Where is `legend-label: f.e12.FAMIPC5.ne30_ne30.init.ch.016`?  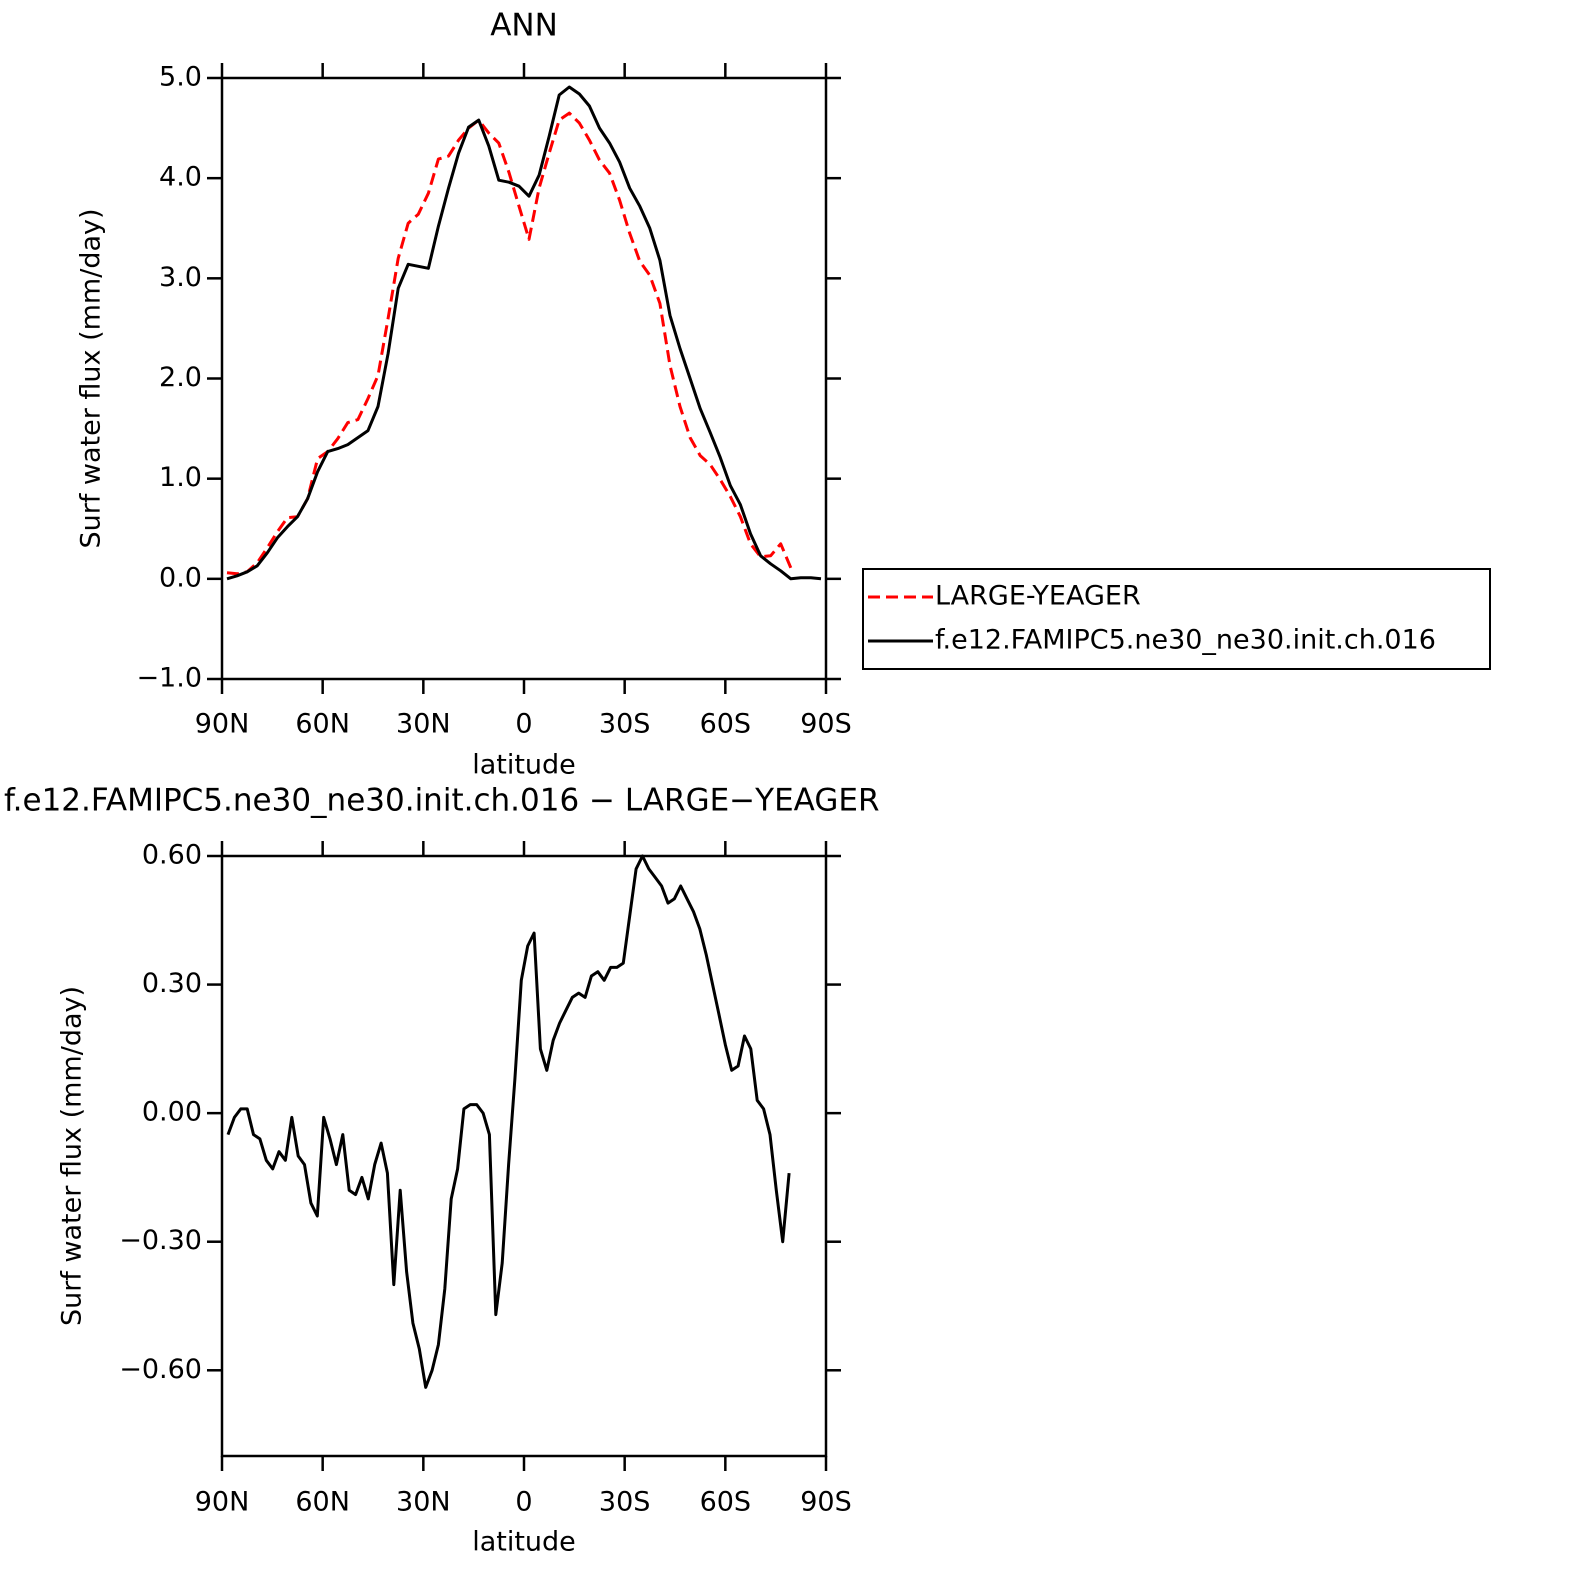
legend-label: f.e12.FAMIPC5.ne30_ne30.init.ch.016 is located at coordinates (1185, 640).